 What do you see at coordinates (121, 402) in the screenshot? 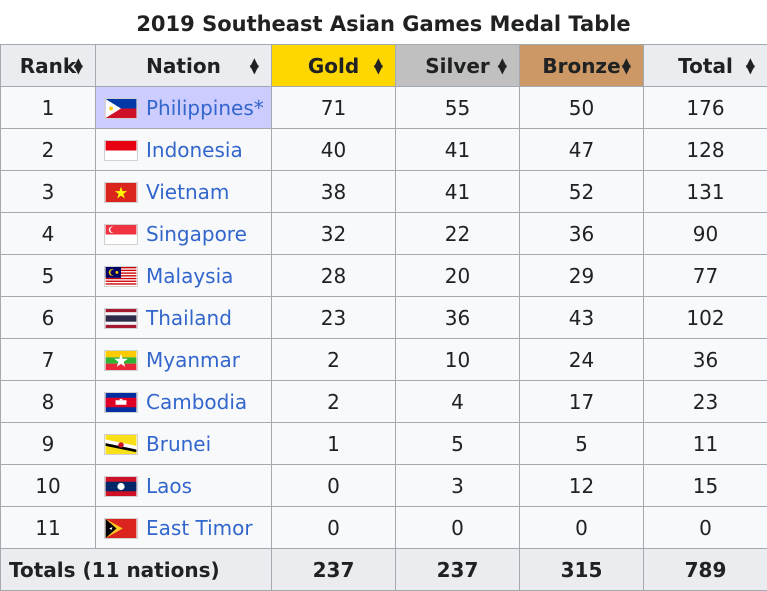
I see `cambodia-flag-icon` at bounding box center [121, 402].